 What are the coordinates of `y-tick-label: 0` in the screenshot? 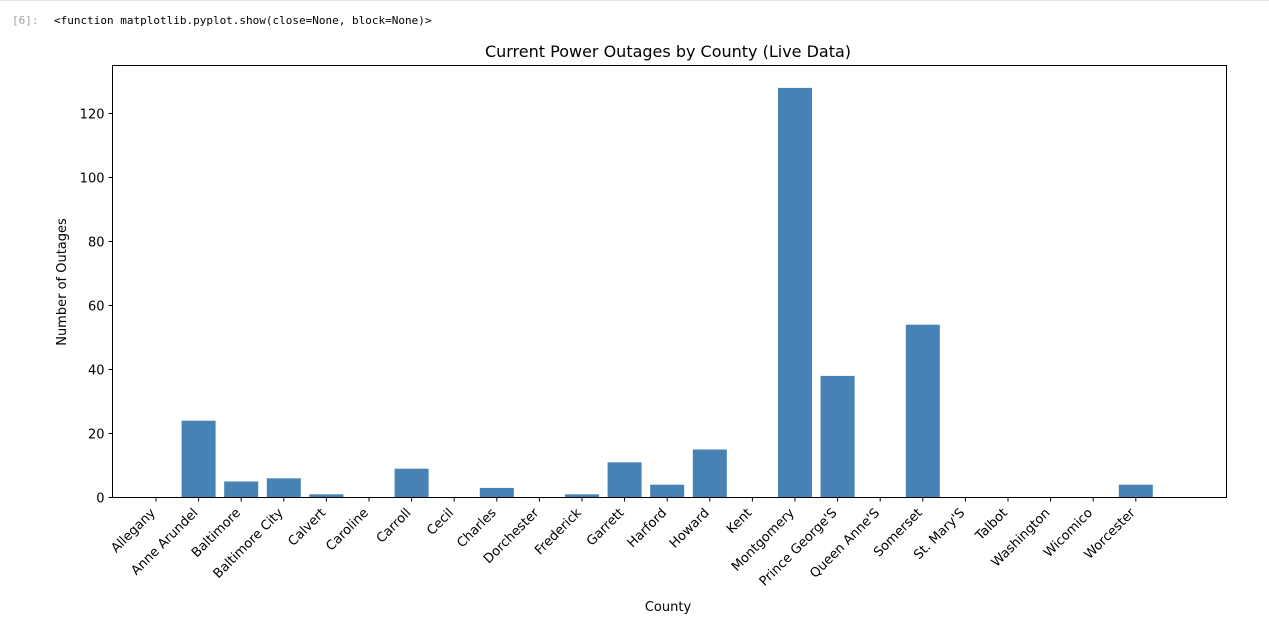 It's located at (100, 499).